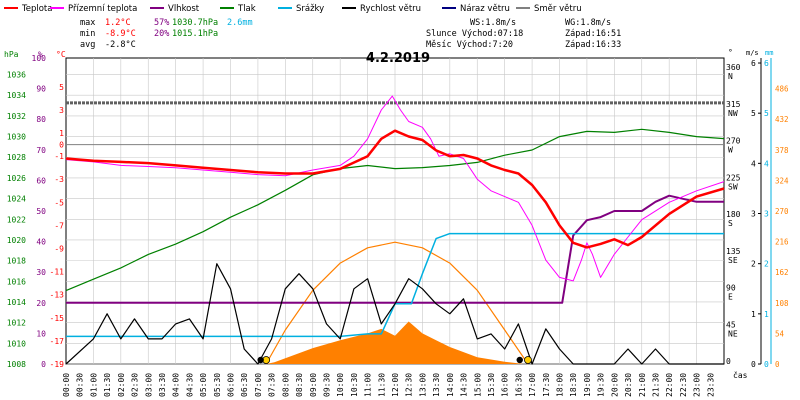 This screenshot has width=800, height=400. Describe the element at coordinates (240, 23) in the screenshot. I see `summary-rain: 2.6mm` at that location.